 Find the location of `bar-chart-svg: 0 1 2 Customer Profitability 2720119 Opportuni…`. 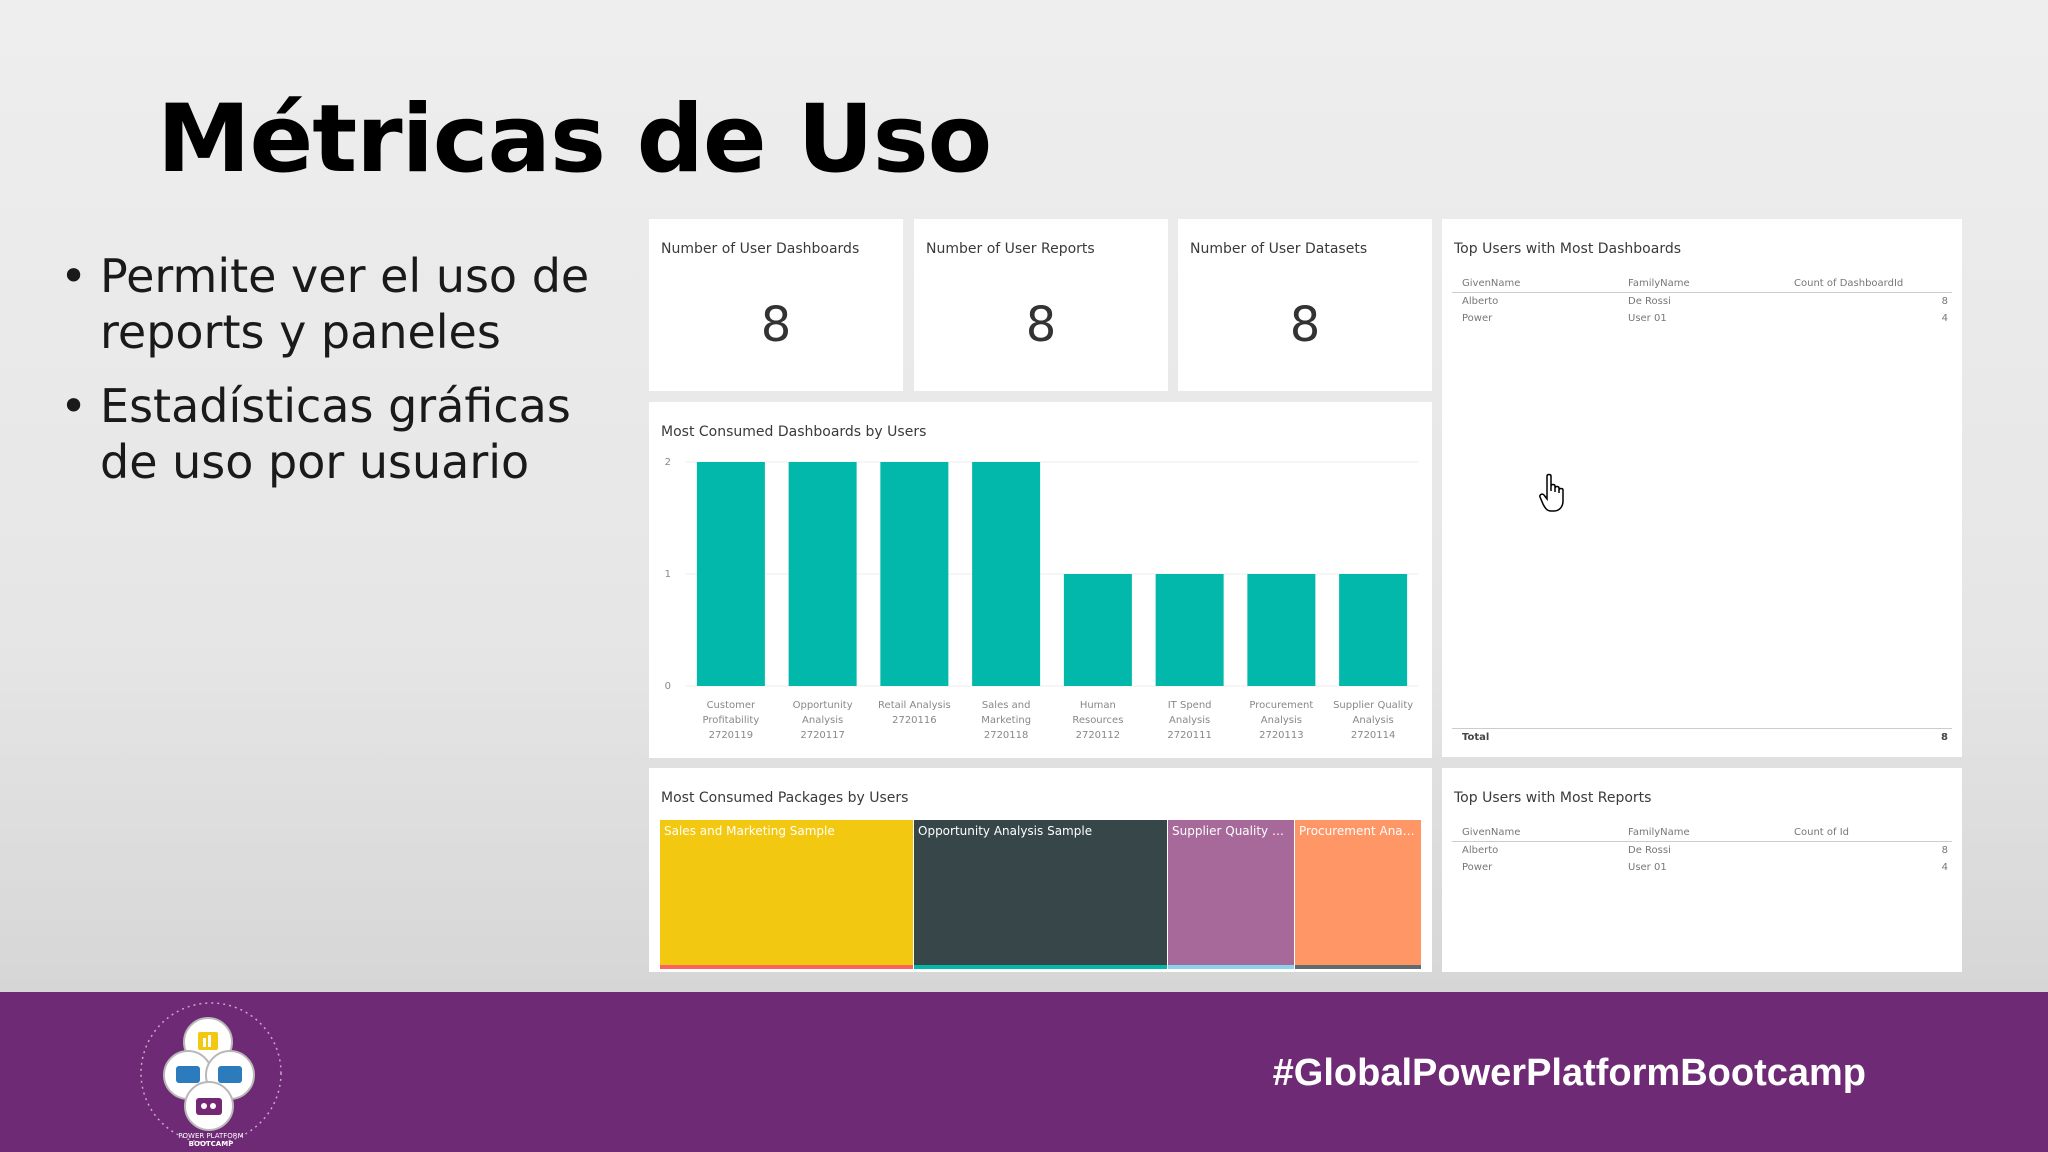

bar-chart-svg: 0 1 2 Customer Profitability 2720119 Opportuni… is located at coordinates (1042, 599).